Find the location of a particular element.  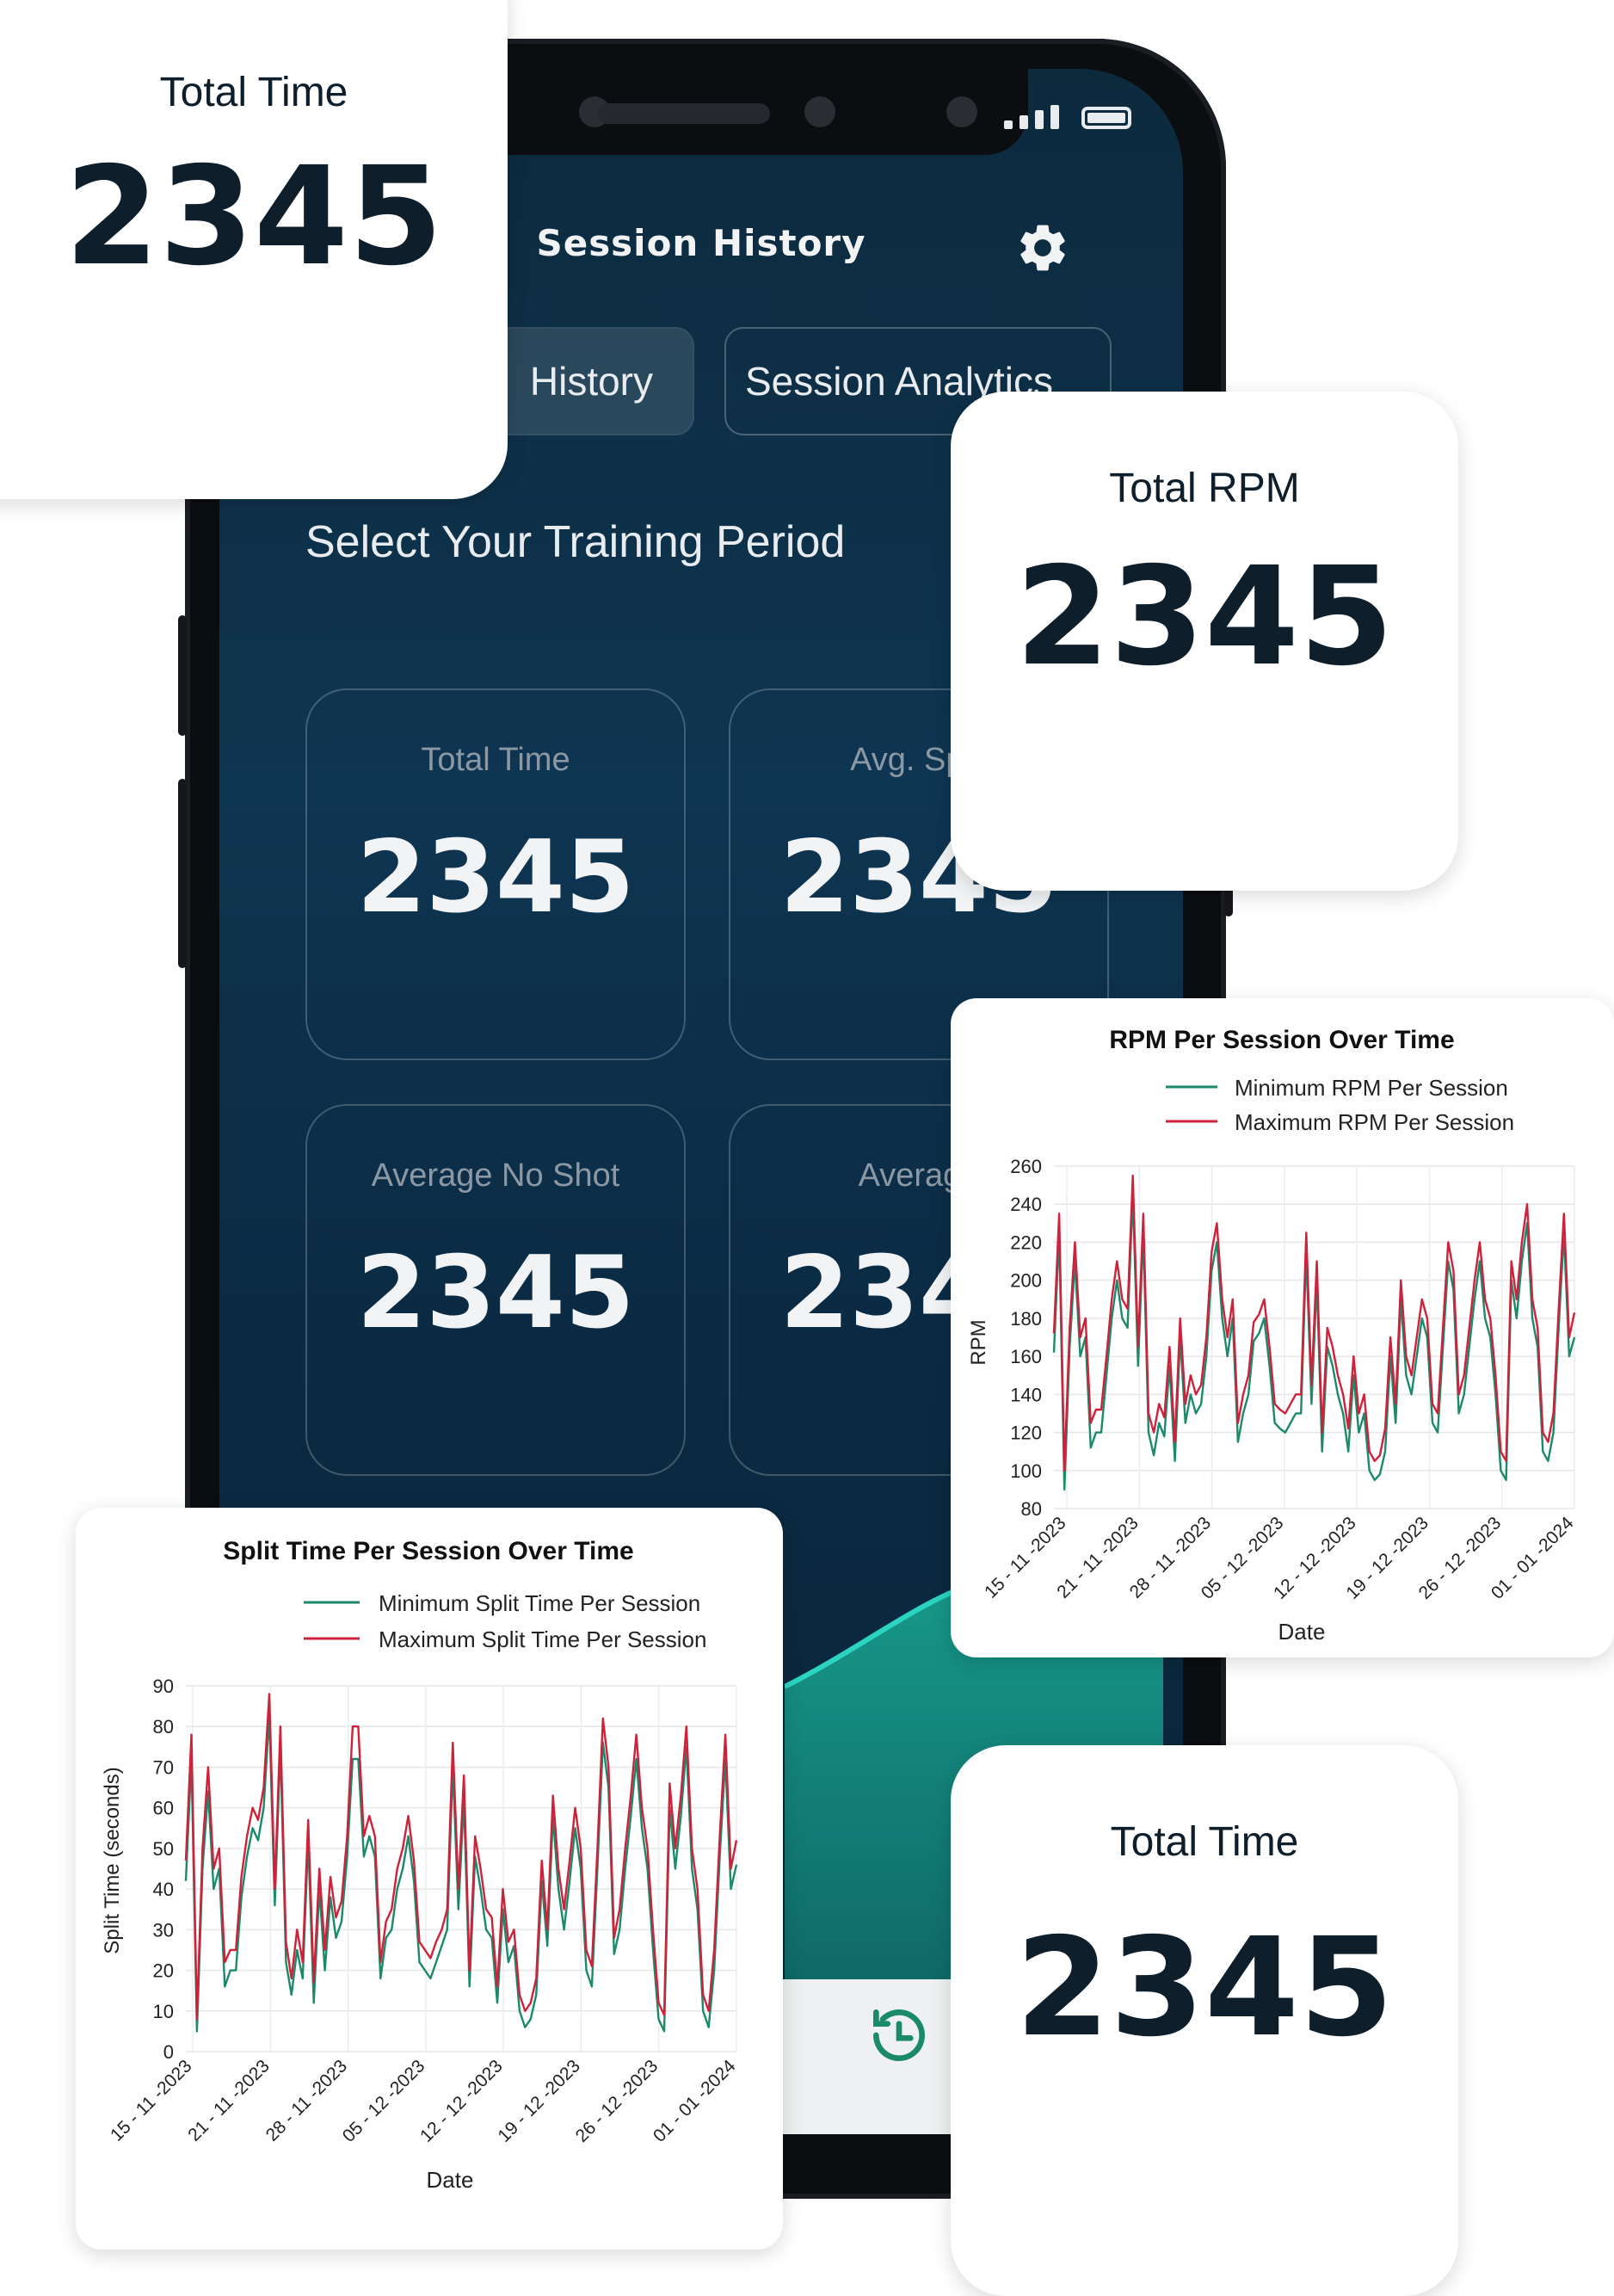

y-tick-label: 220 is located at coordinates (1026, 1242).